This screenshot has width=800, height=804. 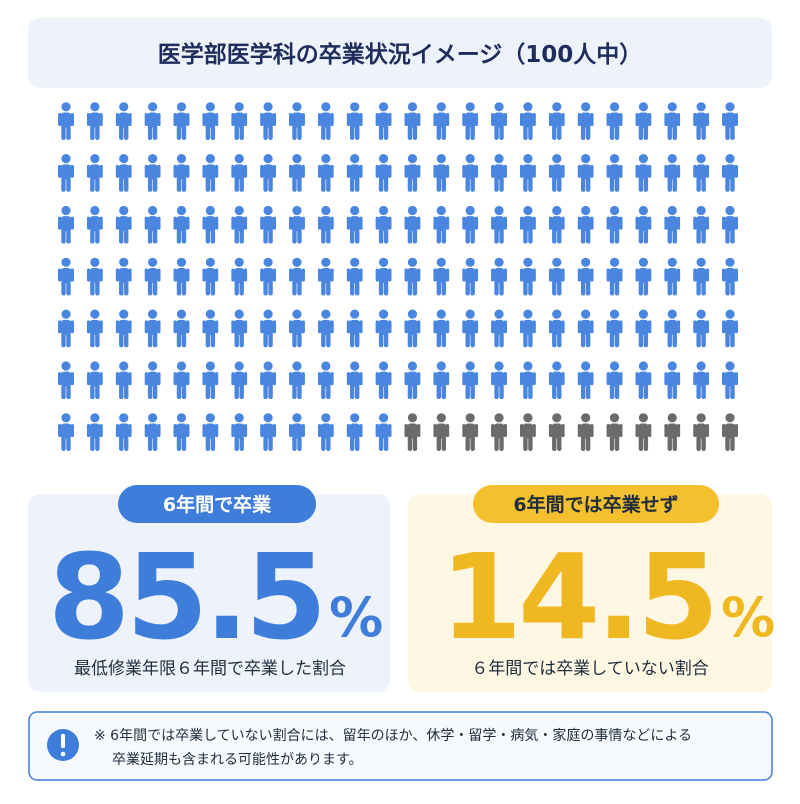 I want to click on value: 85.5, so click(x=185, y=597).